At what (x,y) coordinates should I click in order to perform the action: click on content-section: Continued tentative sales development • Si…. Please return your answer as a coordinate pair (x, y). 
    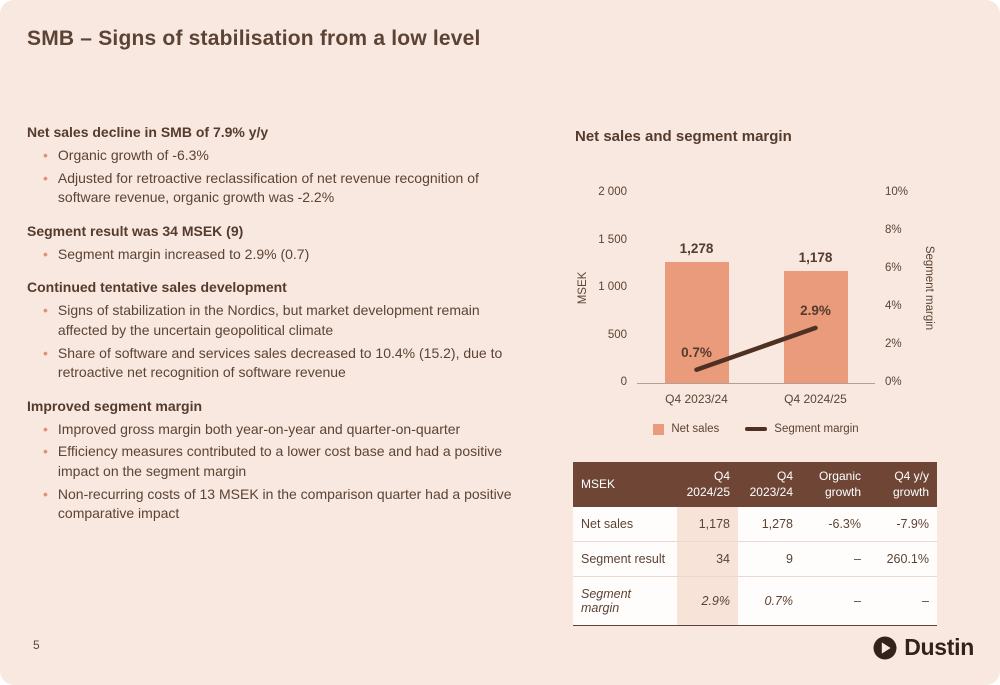
    Looking at the image, I should click on (276, 330).